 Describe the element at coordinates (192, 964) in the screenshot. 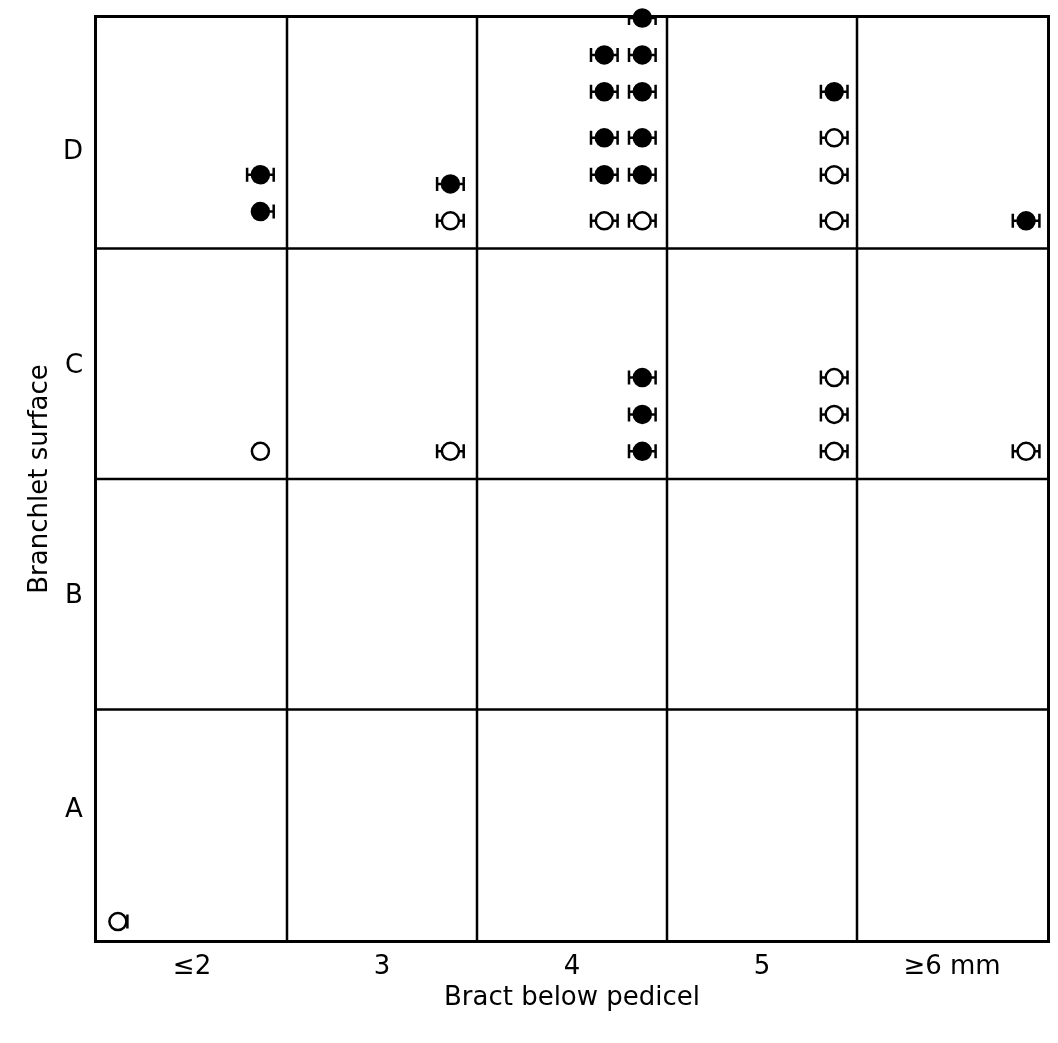

I see `x-tick-label: ≤2` at that location.